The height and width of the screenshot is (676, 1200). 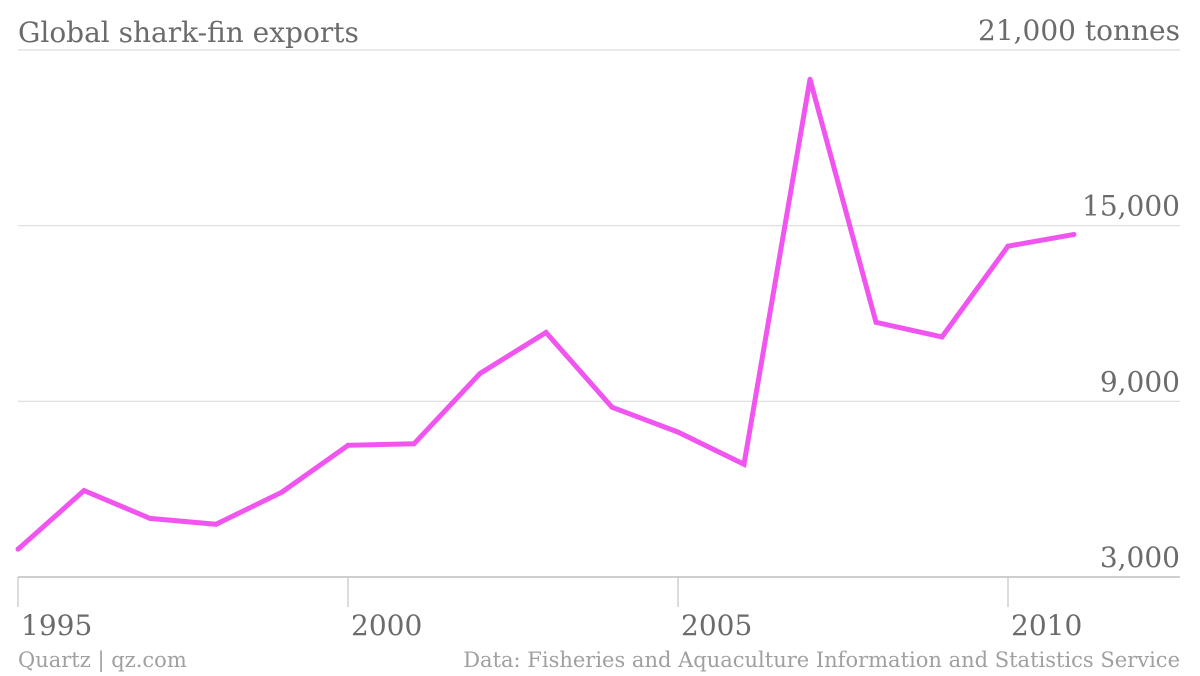 I want to click on source-left: Quartz | qz.com, so click(x=102, y=660).